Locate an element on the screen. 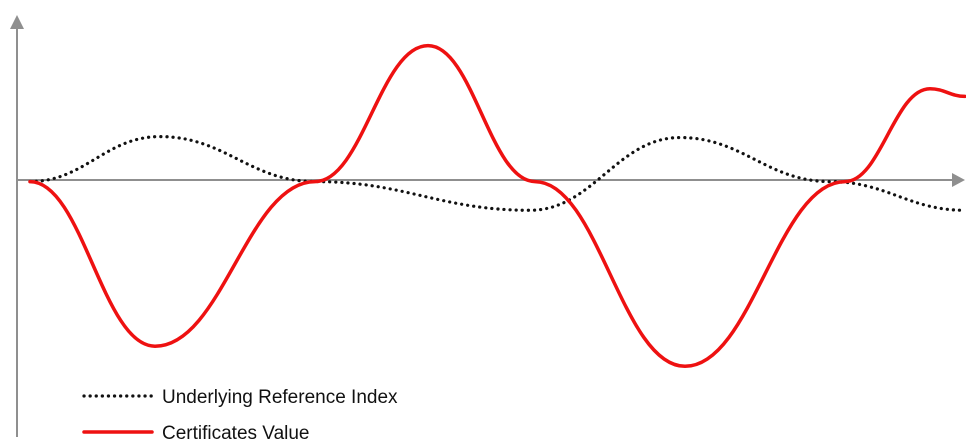 This screenshot has height=443, width=966. y-axis-arrow is located at coordinates (17, 22).